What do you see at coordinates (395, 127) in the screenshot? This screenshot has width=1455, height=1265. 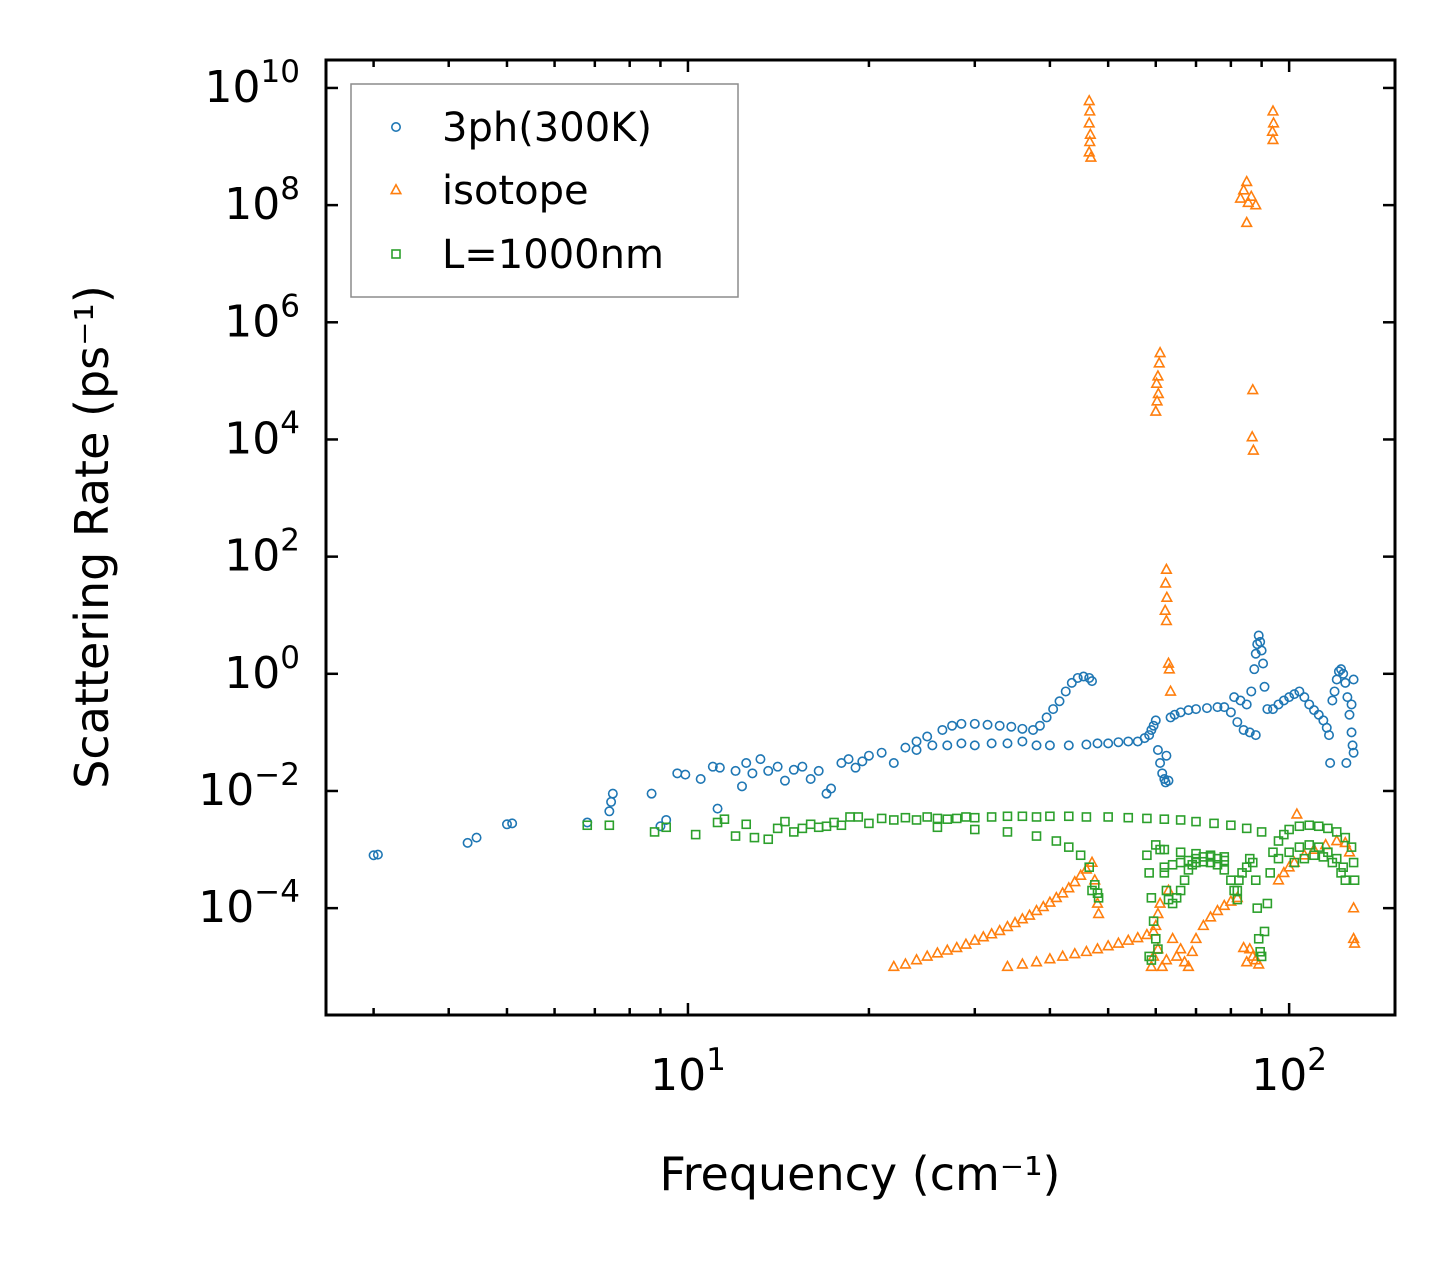 I see `legend-marker-3ph` at bounding box center [395, 127].